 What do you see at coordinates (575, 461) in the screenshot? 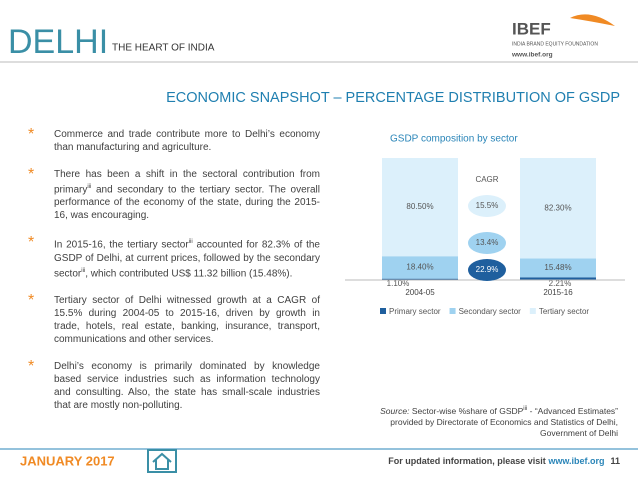
I see `footer-url: www.ibef.org` at bounding box center [575, 461].